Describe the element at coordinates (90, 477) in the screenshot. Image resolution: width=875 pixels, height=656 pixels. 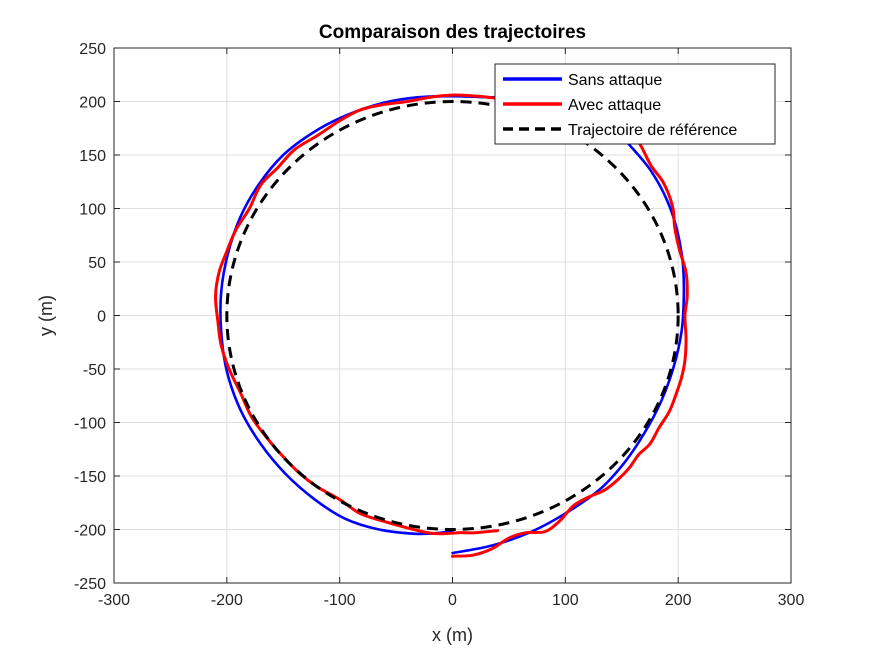
I see `y-tick-label: -150` at that location.